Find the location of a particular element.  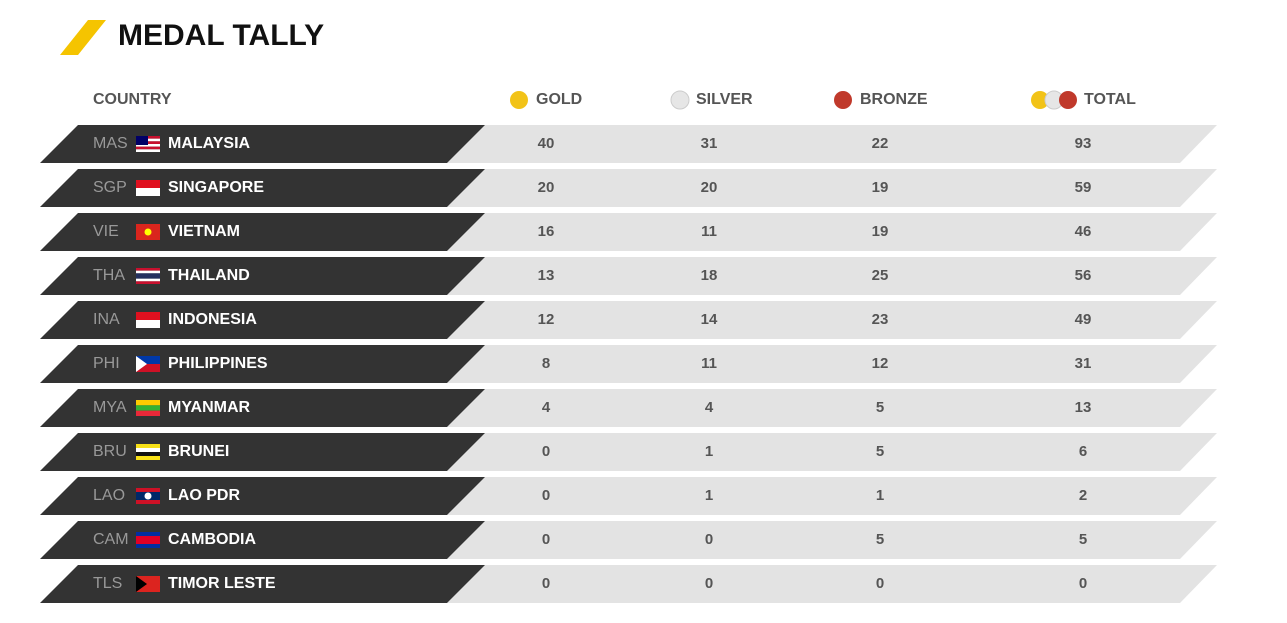

medal-count: 16 is located at coordinates (546, 231).